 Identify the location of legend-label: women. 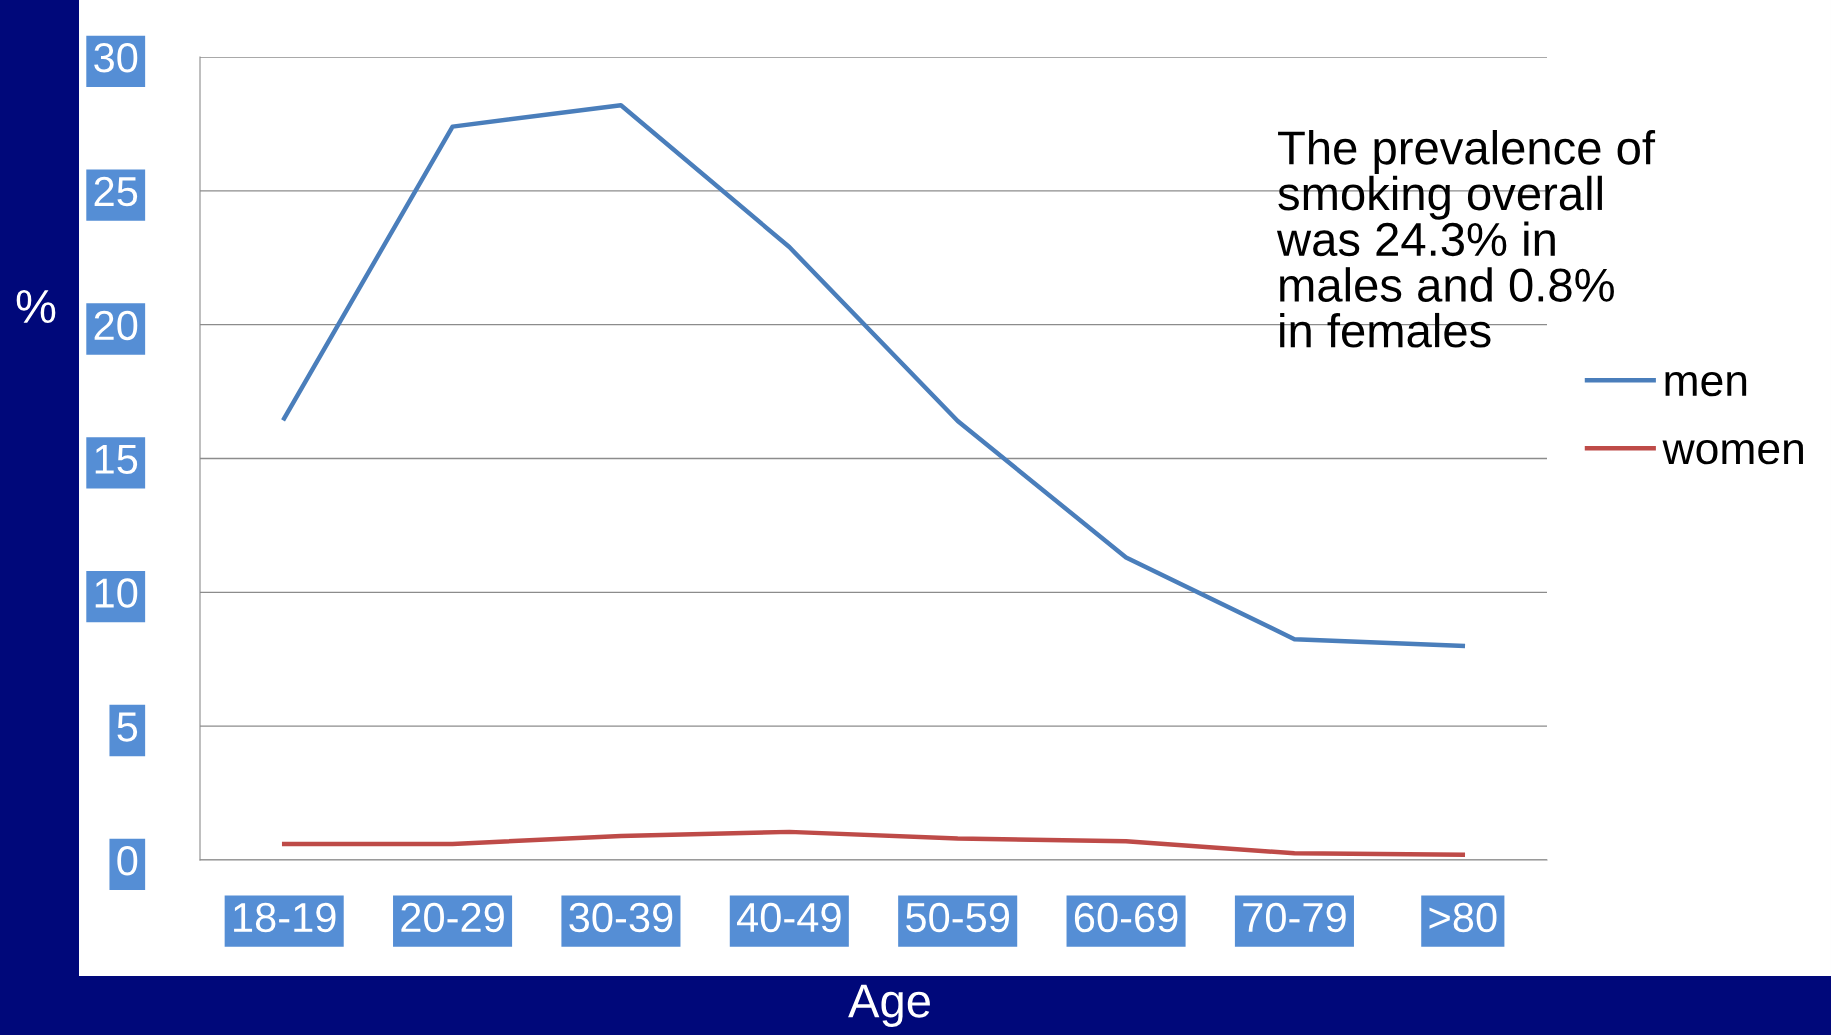
(1732, 452).